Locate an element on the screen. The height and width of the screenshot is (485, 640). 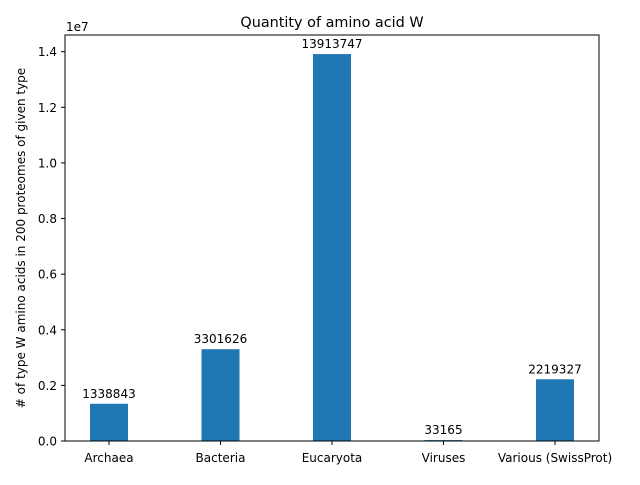
bar-various-swissprot is located at coordinates (555, 410).